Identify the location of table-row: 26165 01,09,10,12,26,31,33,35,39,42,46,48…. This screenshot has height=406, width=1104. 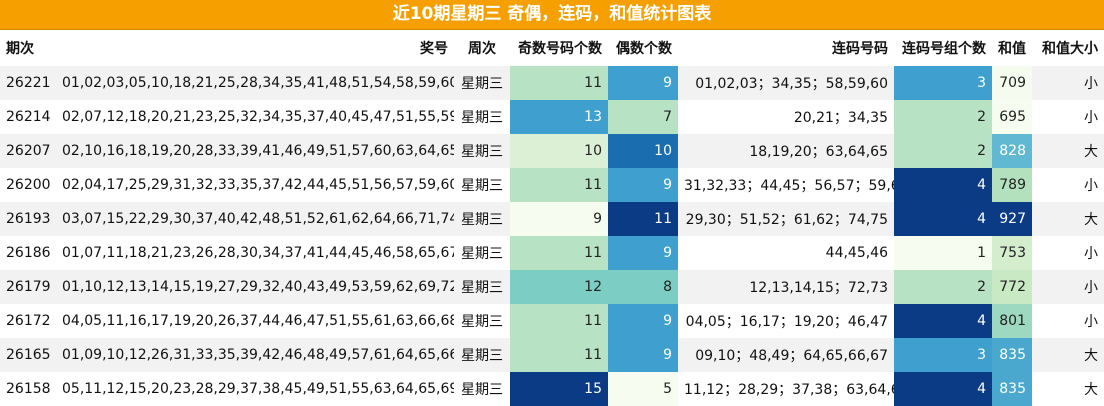
(552, 355).